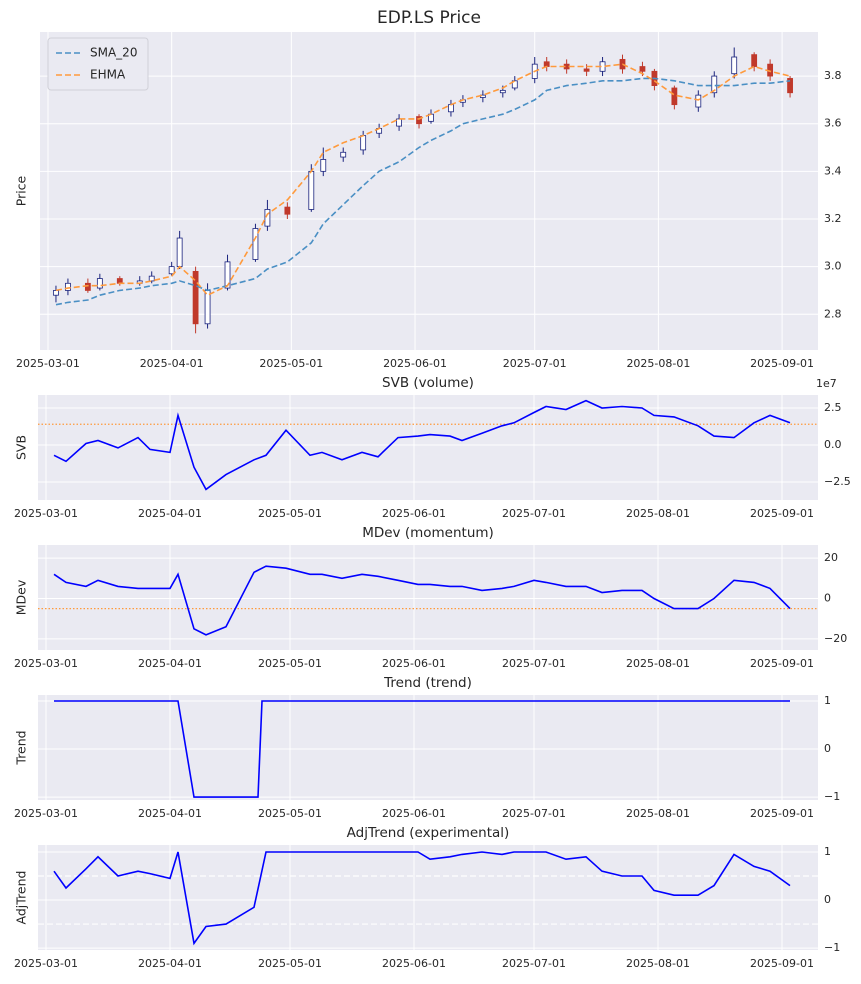  What do you see at coordinates (837, 481) in the screenshot?
I see `y-tick-label: −2.5` at bounding box center [837, 481].